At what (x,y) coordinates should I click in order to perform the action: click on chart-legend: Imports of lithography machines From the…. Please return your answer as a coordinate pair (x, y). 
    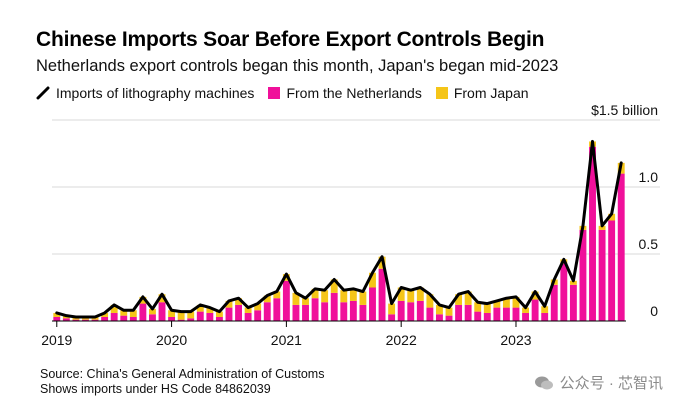
    Looking at the image, I should click on (289, 93).